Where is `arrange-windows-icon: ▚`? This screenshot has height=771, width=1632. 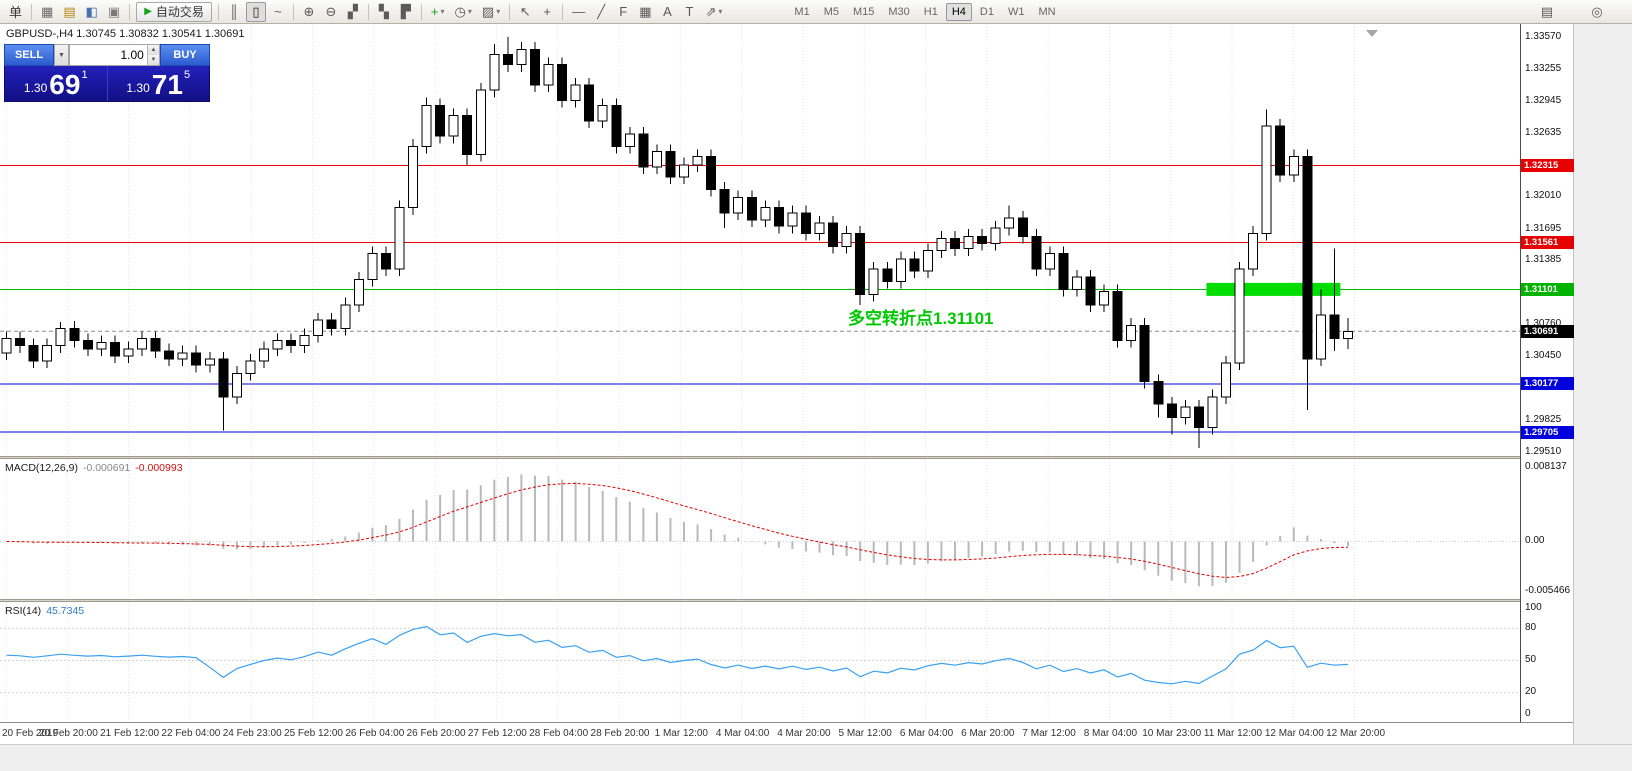 arrange-windows-icon: ▚ is located at coordinates (384, 12).